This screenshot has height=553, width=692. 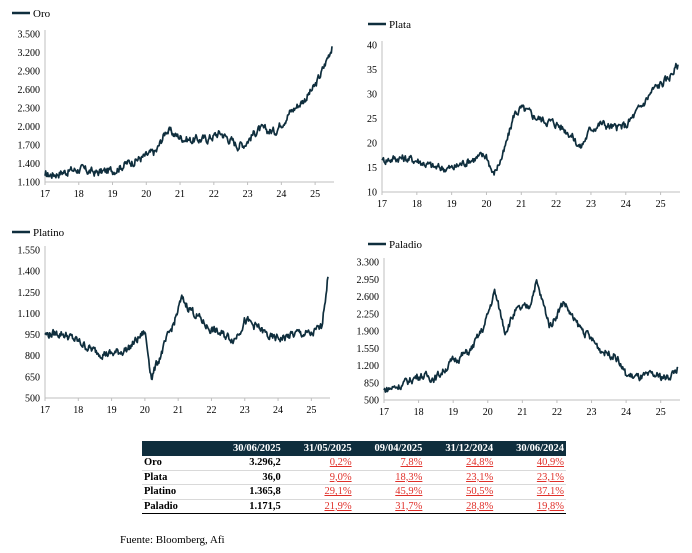 What do you see at coordinates (389, 463) in the screenshot?
I see `return-cell: 7,8%` at bounding box center [389, 463].